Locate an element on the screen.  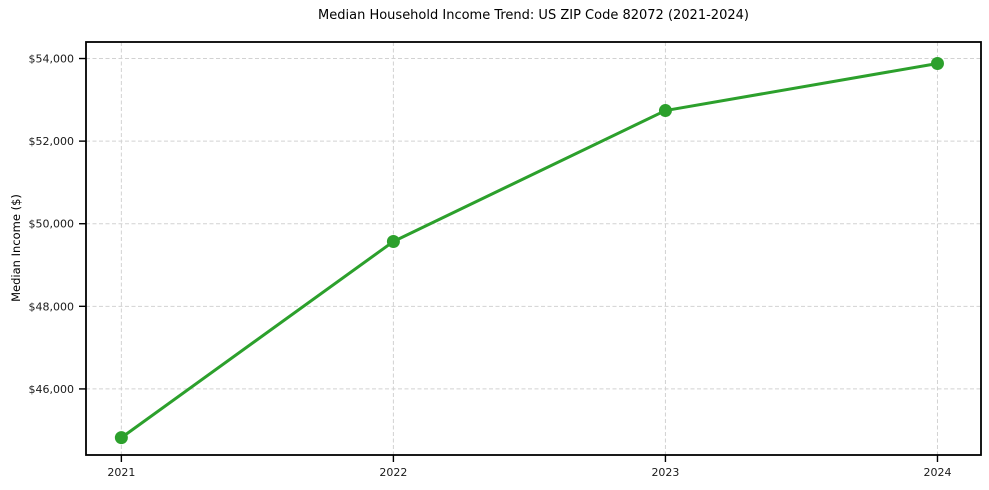
y-tick-label: $54,000 is located at coordinates (52, 59).